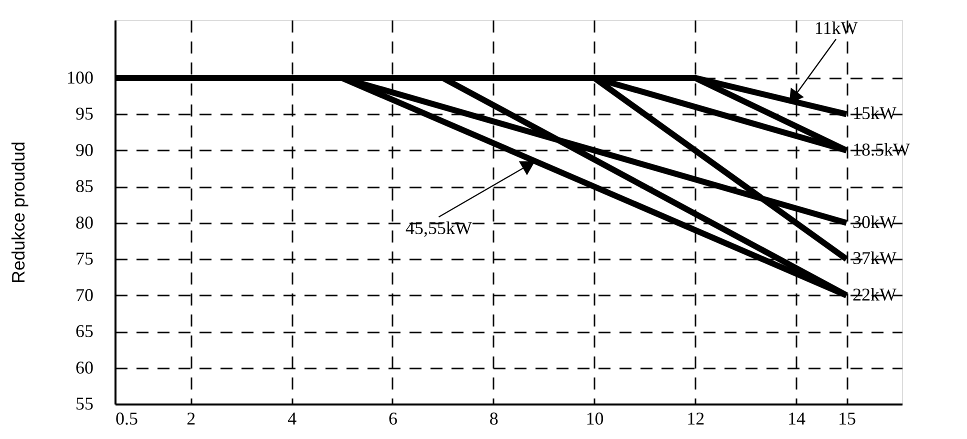 The width and height of the screenshot is (967, 439). What do you see at coordinates (847, 418) in the screenshot?
I see `x-tick-label: 15` at bounding box center [847, 418].